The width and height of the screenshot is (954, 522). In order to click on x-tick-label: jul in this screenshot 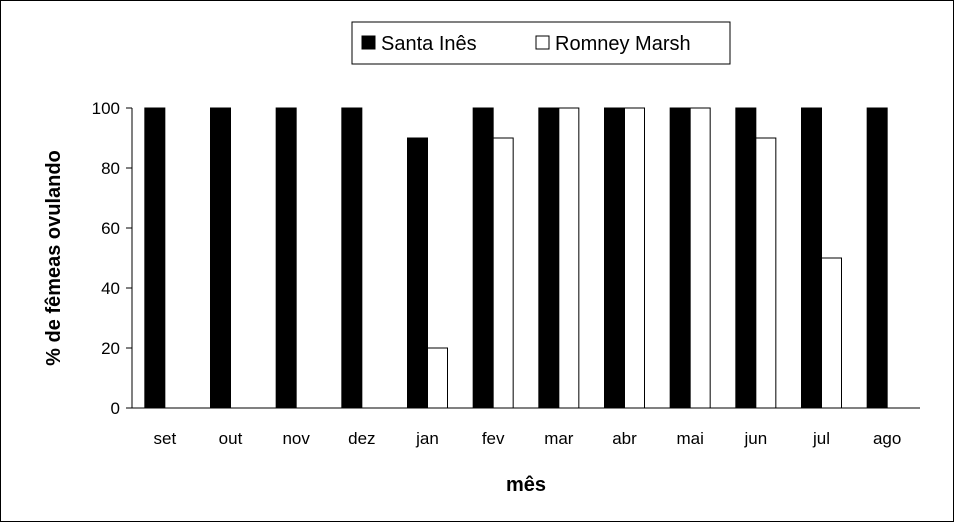, I will do `click(821, 438)`.